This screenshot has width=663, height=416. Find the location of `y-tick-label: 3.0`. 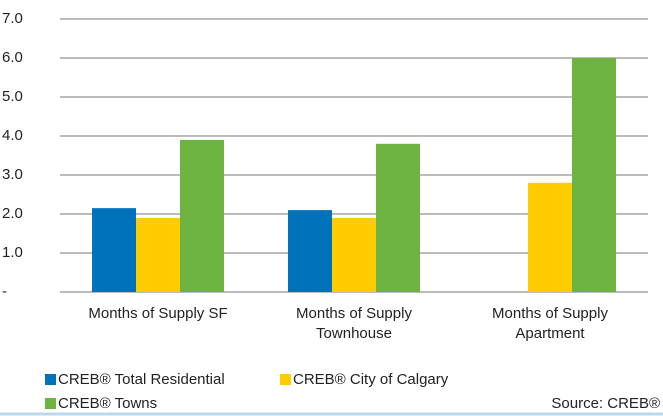

y-tick-label: 3.0 is located at coordinates (12, 174).